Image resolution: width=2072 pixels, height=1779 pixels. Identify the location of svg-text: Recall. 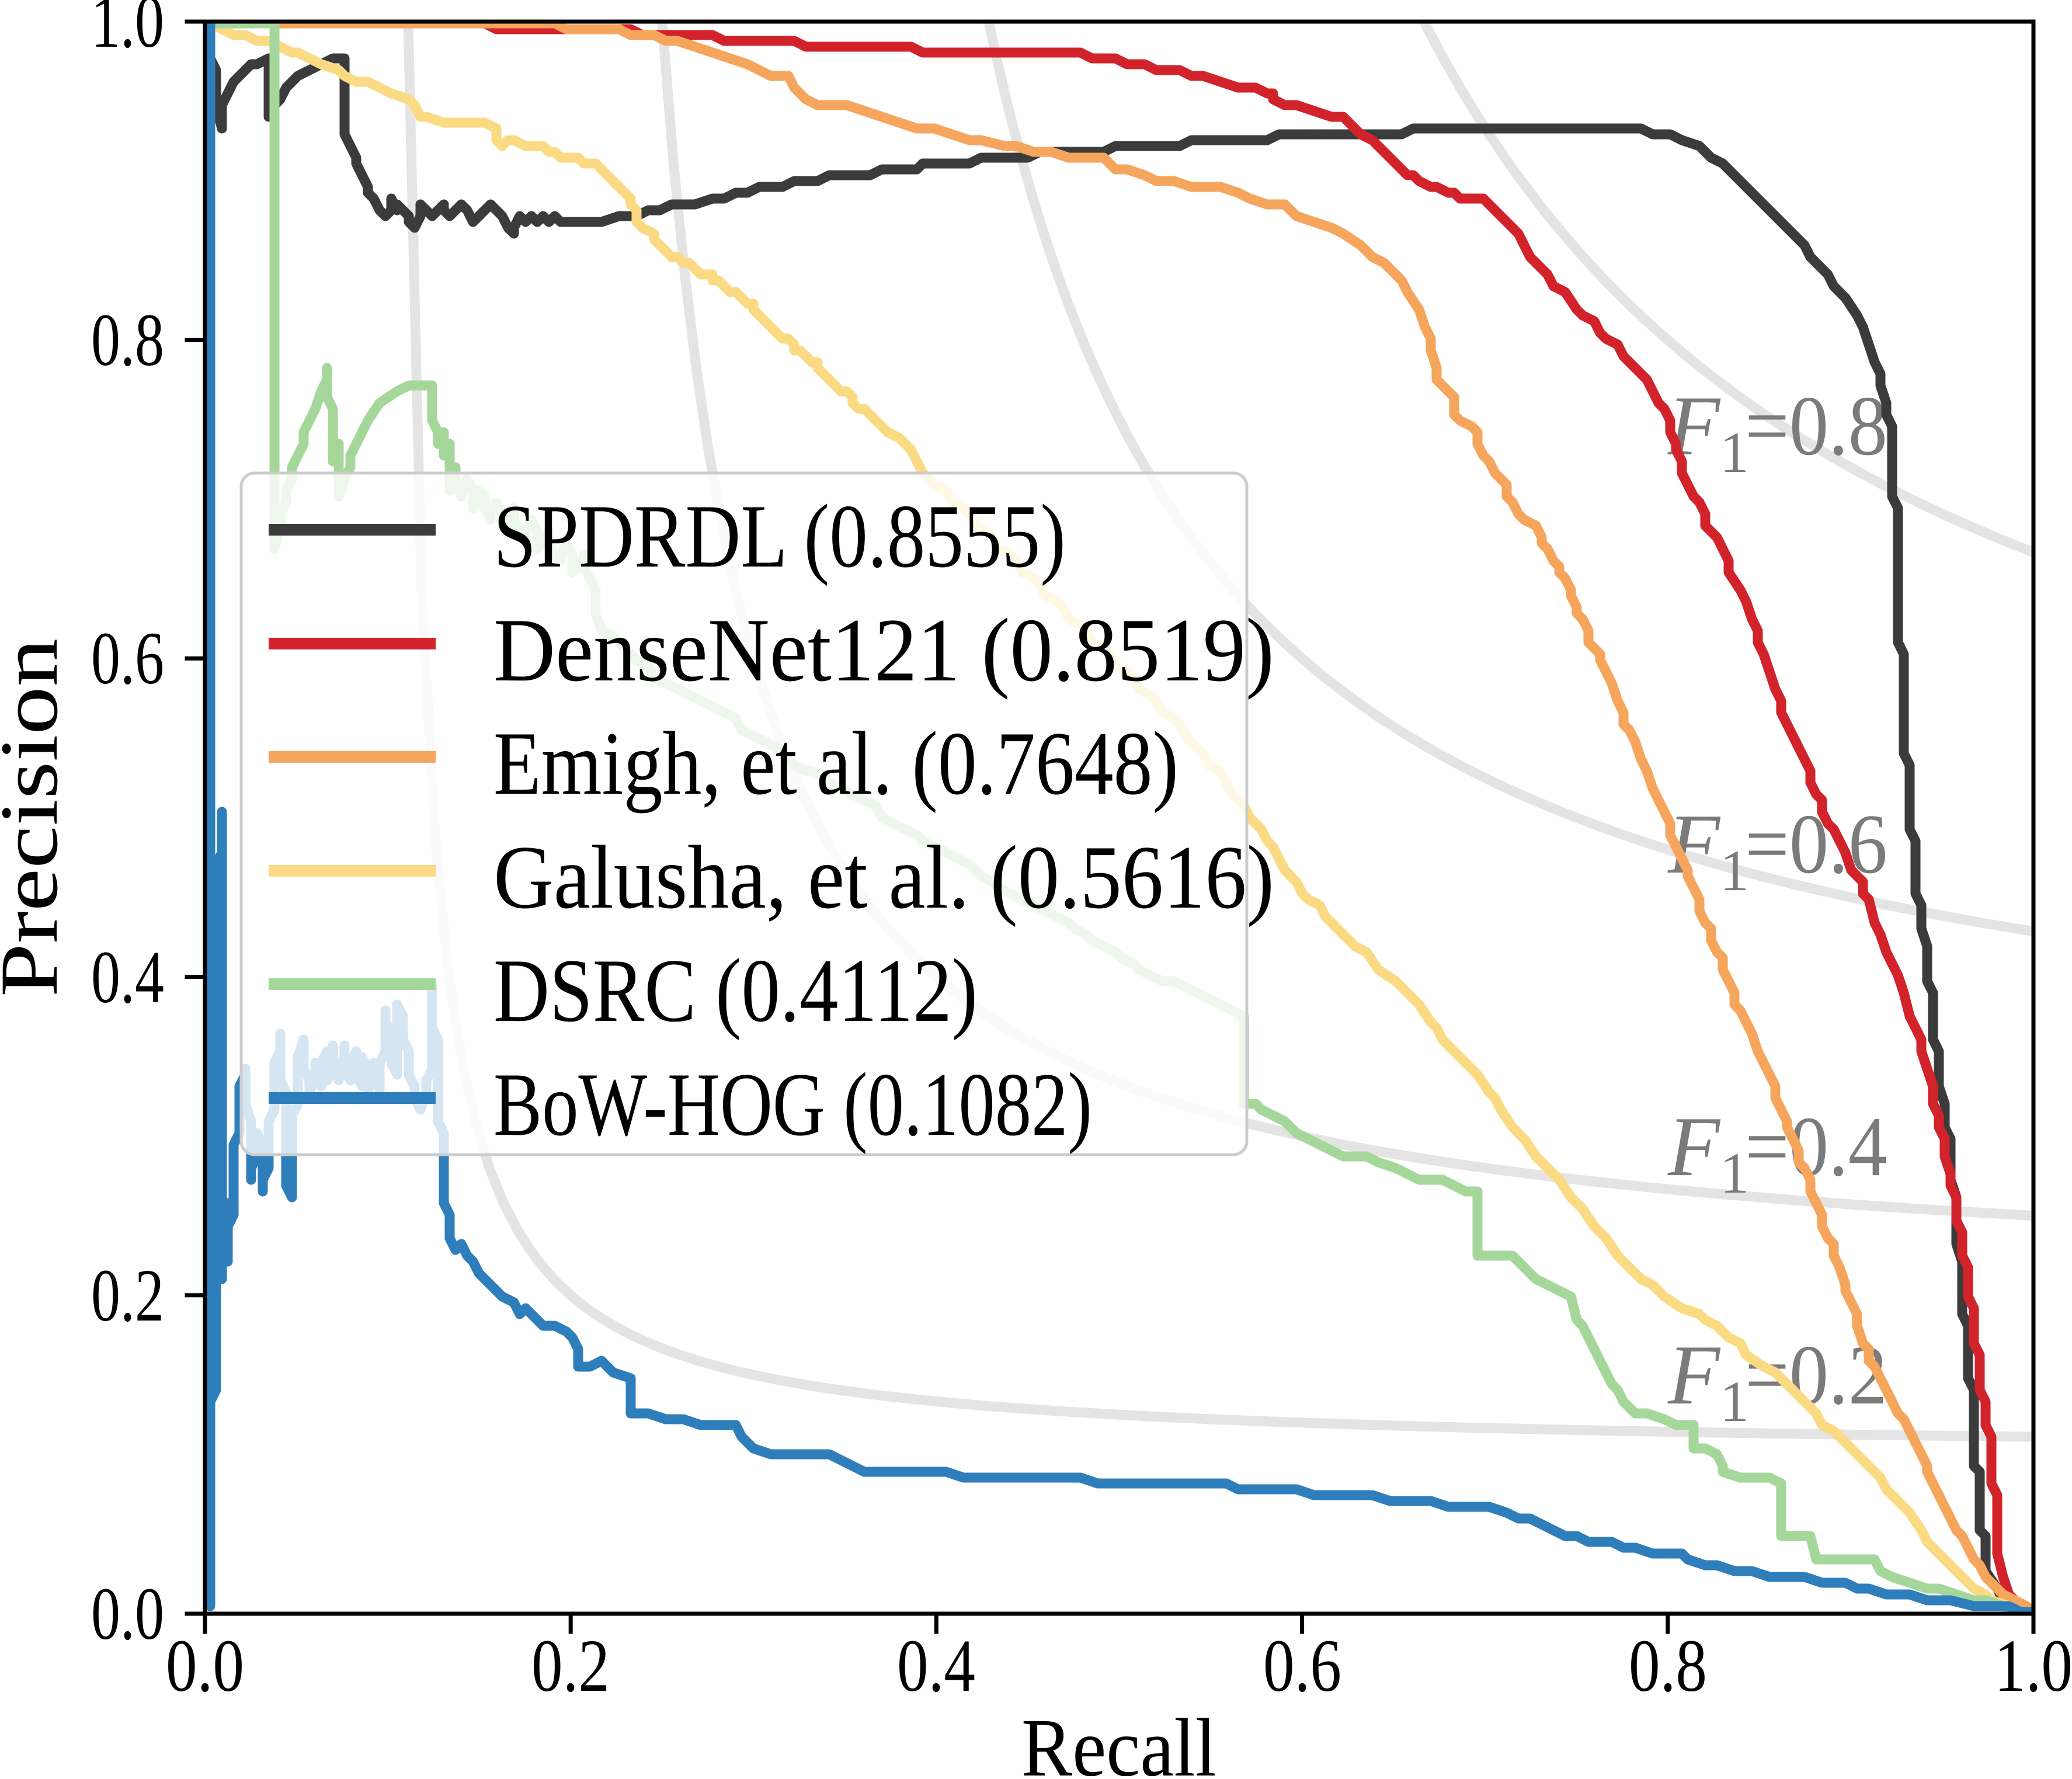
(1118, 1739).